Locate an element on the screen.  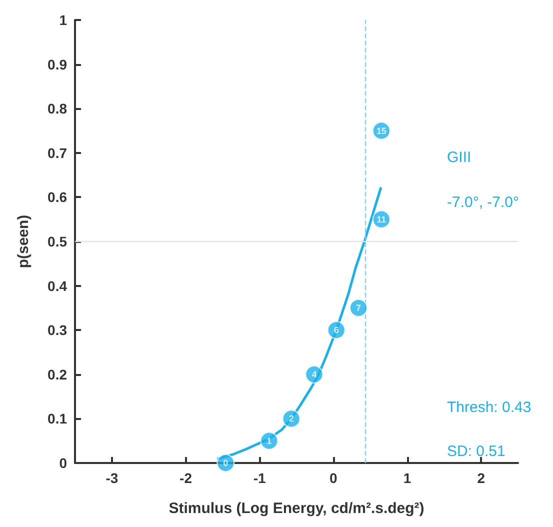
y-tick-label: 1 is located at coordinates (63, 20).